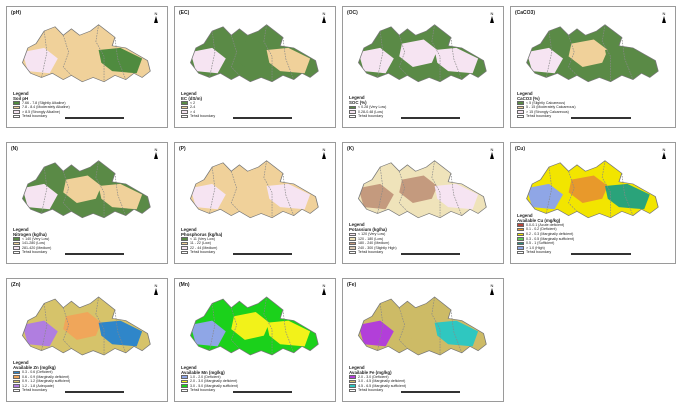  I want to click on legend-subheading: SOC (%), so click(358, 103).